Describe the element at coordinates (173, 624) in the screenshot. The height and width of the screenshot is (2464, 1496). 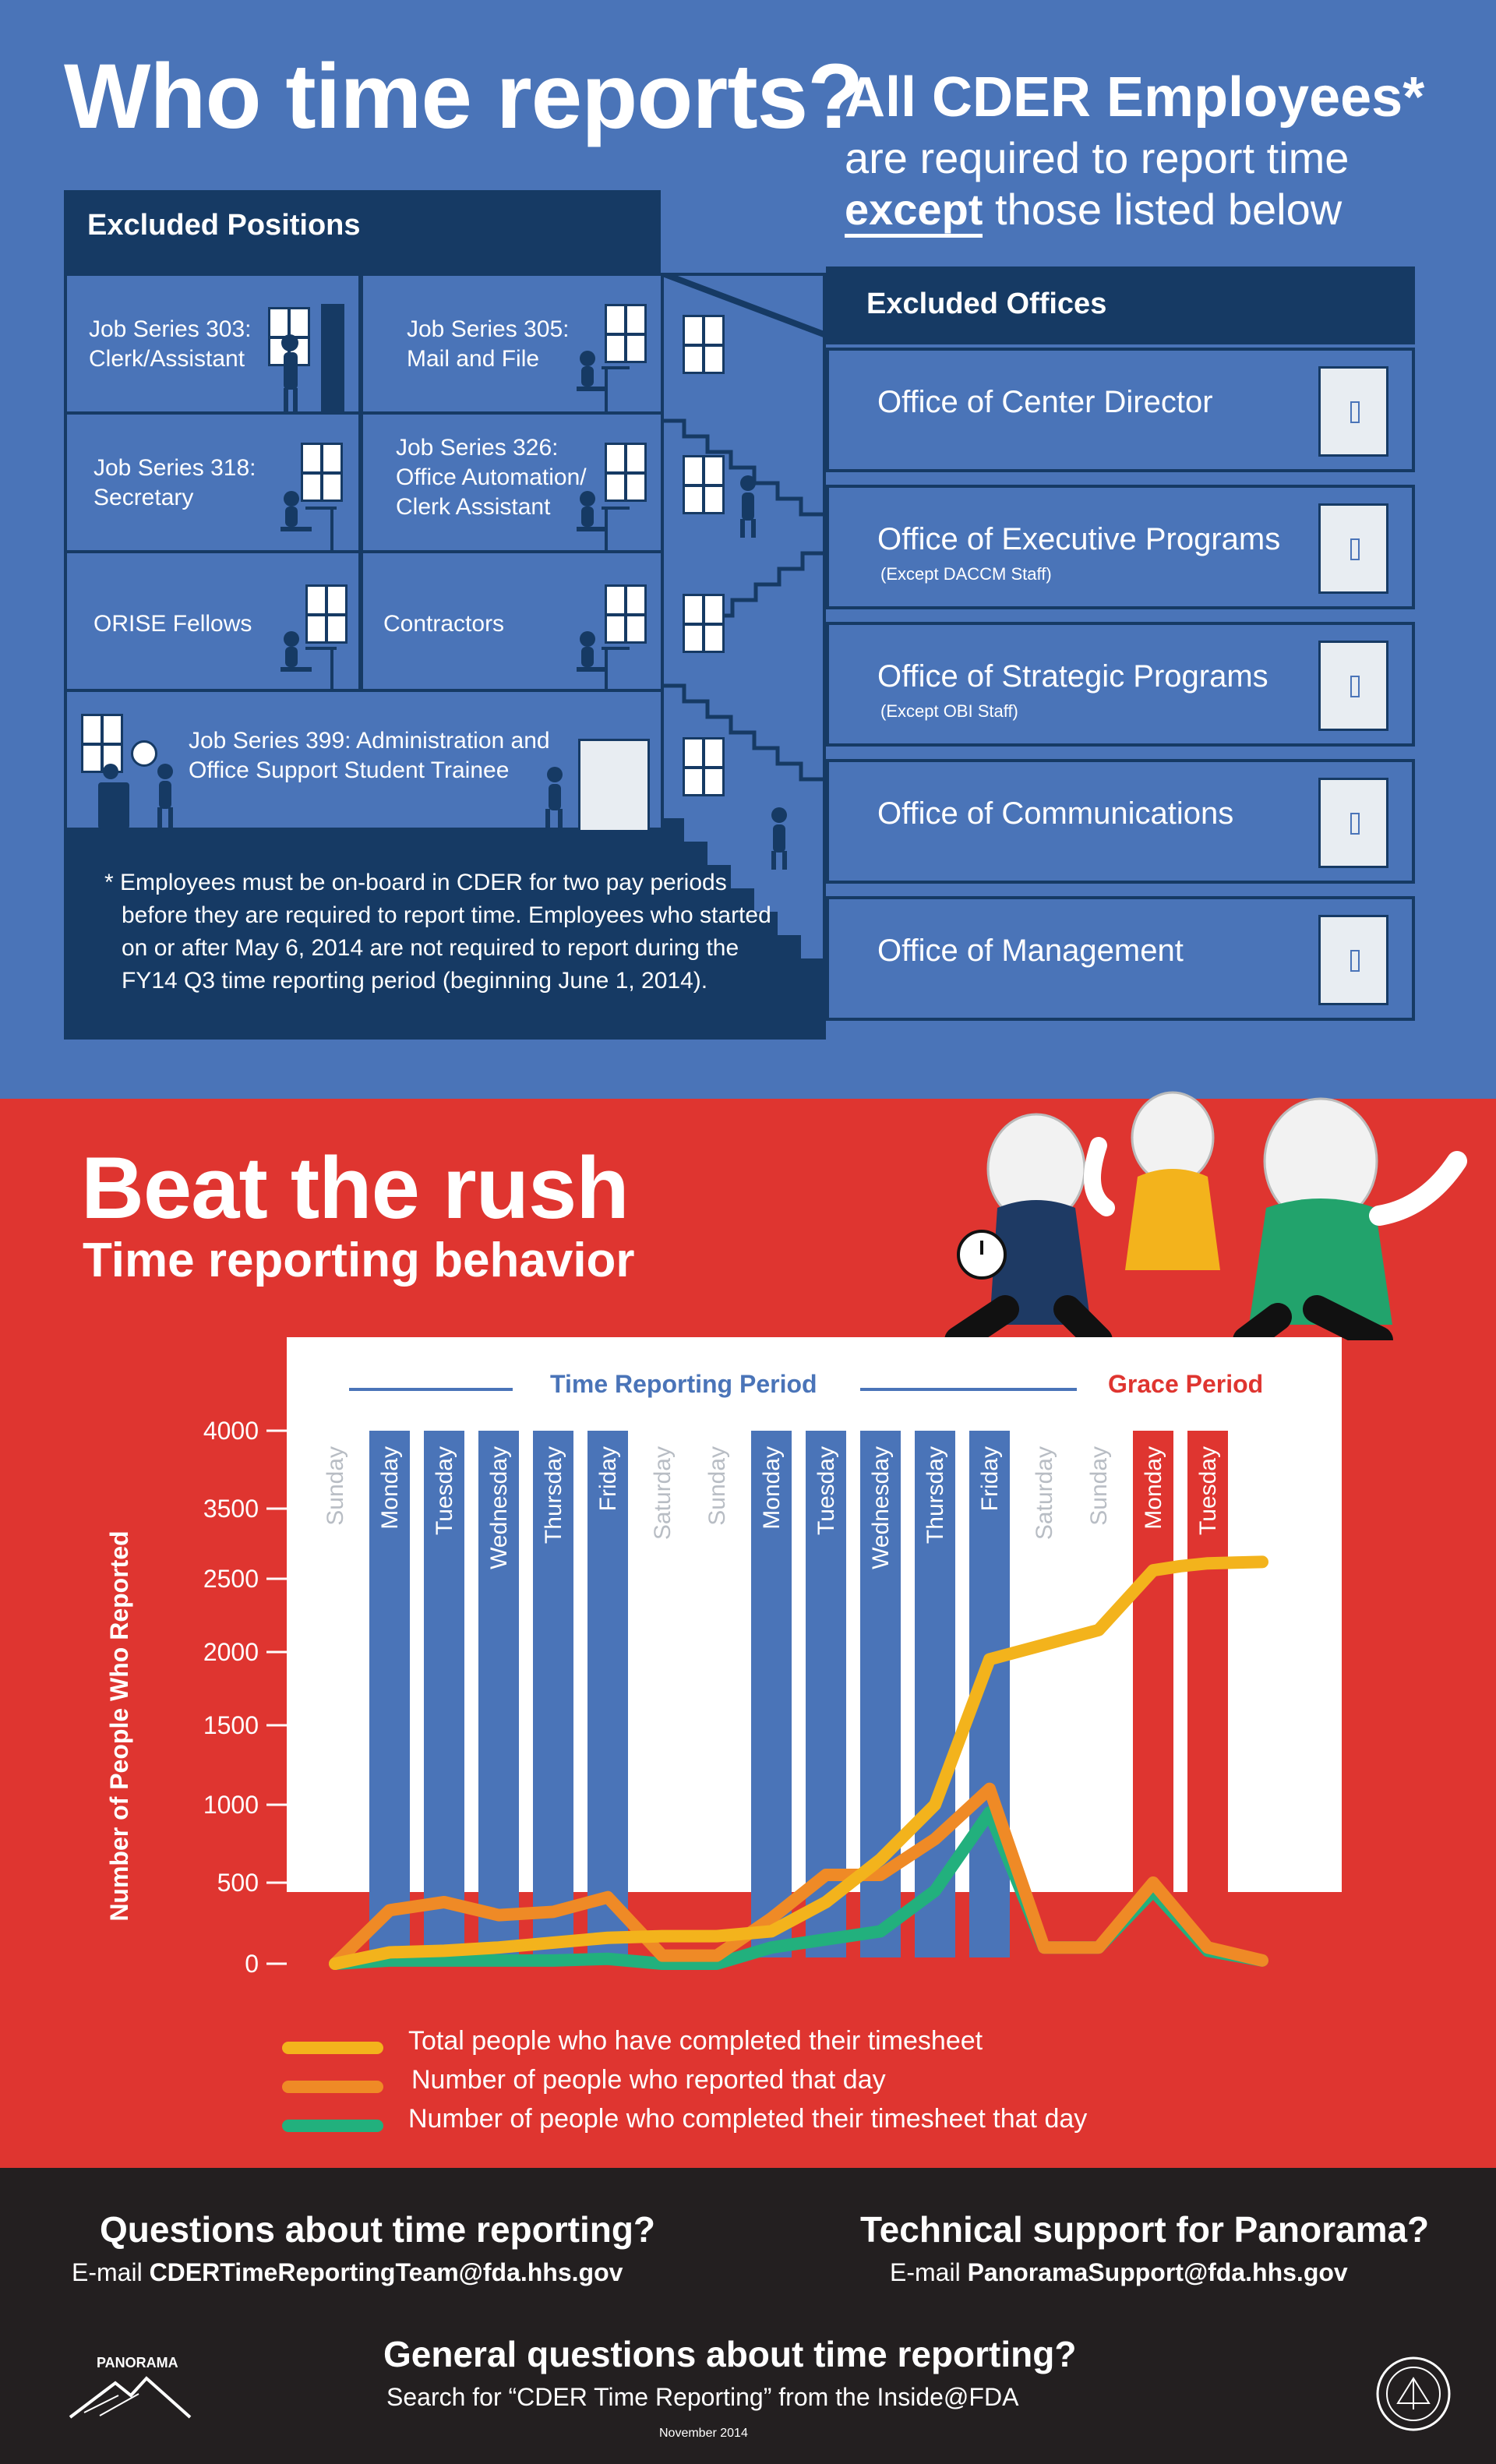
I see `position-label: ORISE Fellows` at that location.